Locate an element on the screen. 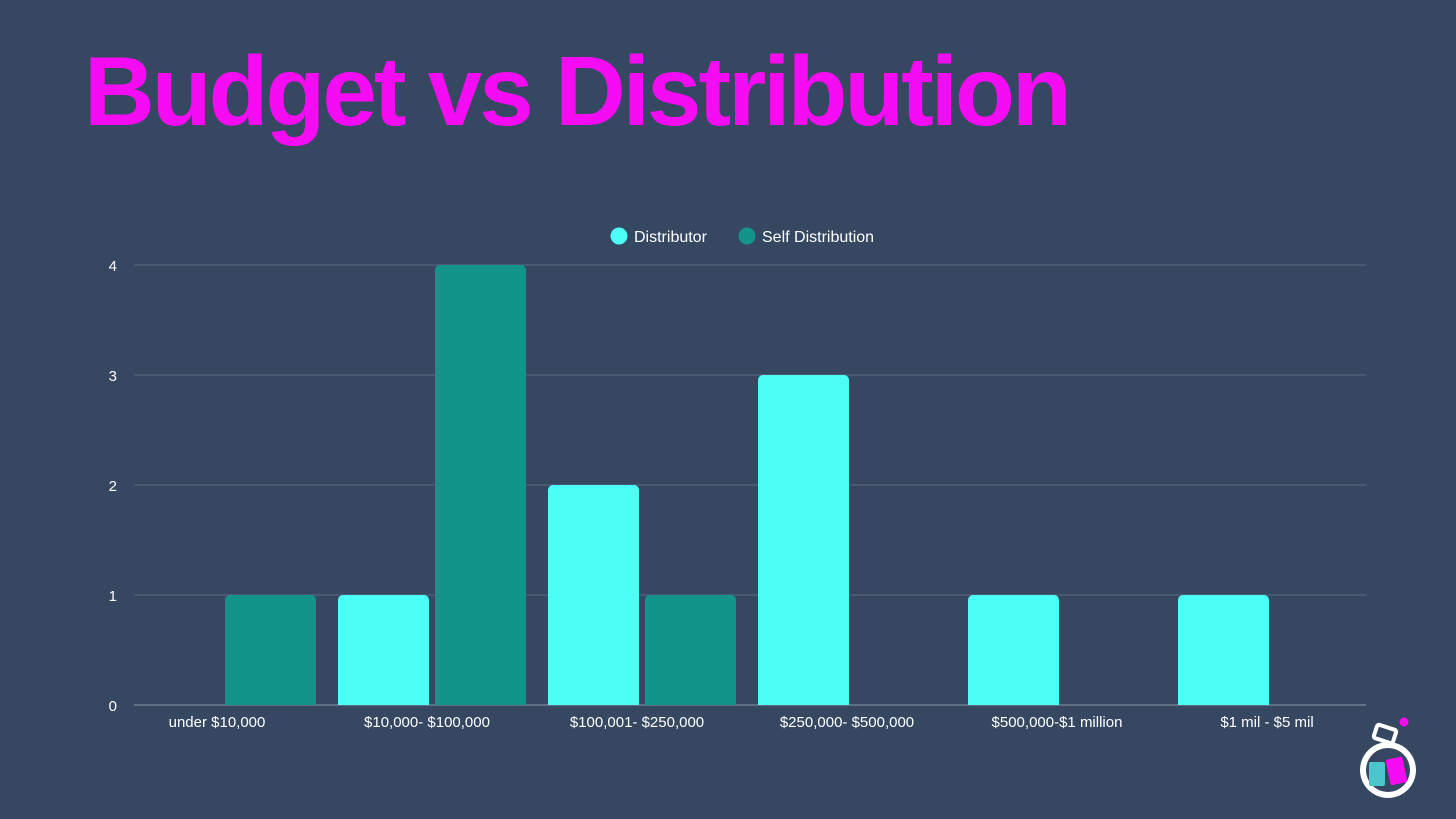  bar-distributor-1-base is located at coordinates (383, 702).